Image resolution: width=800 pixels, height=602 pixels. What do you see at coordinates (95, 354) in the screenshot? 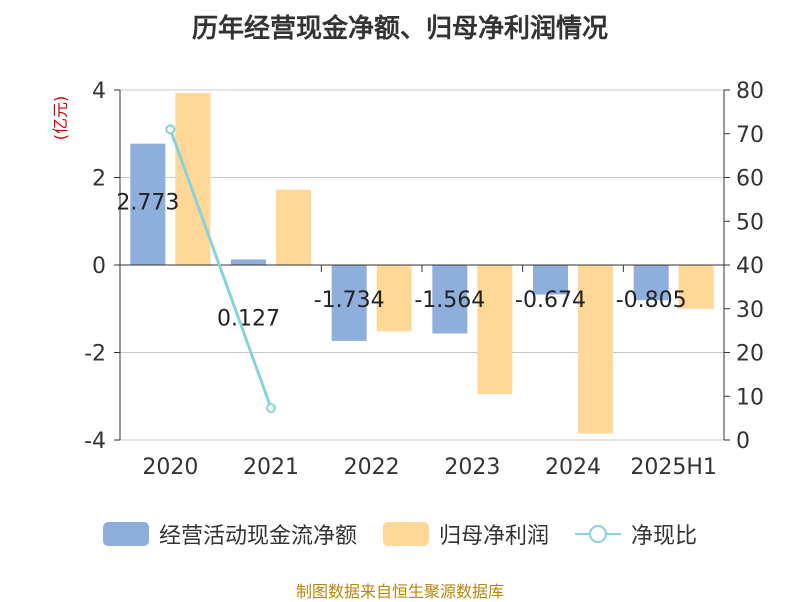
I see `y-left-tick-label: -2` at bounding box center [95, 354].